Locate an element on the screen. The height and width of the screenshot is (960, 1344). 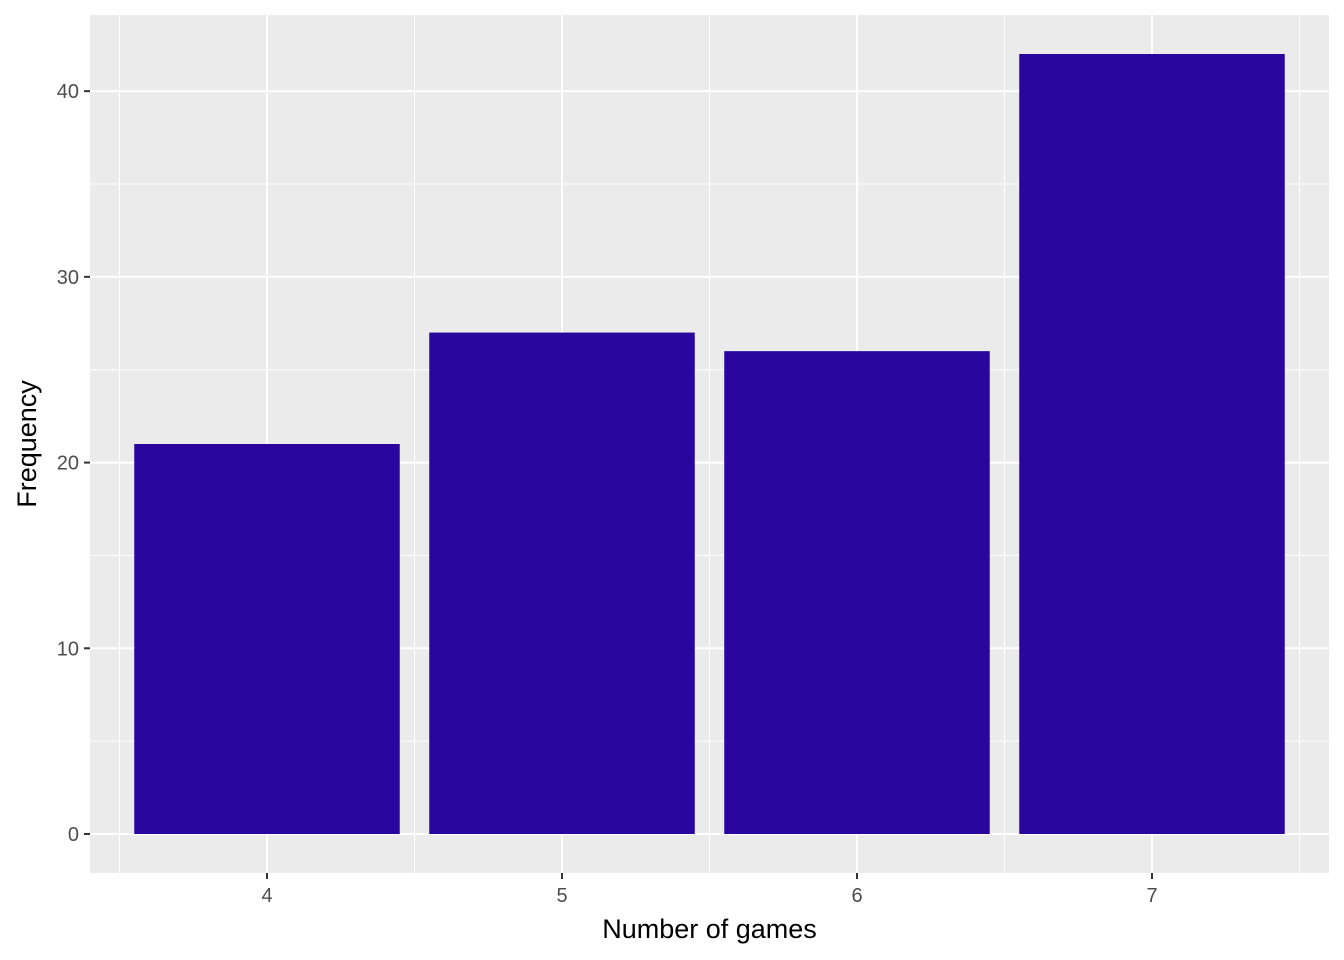
x-axis-ticks: 4 5 6 7 is located at coordinates (709, 890).